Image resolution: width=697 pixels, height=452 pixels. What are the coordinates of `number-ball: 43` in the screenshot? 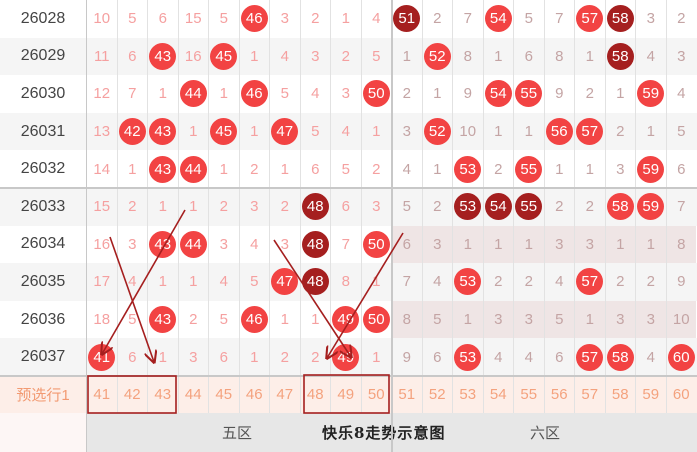 It's located at (163, 132).